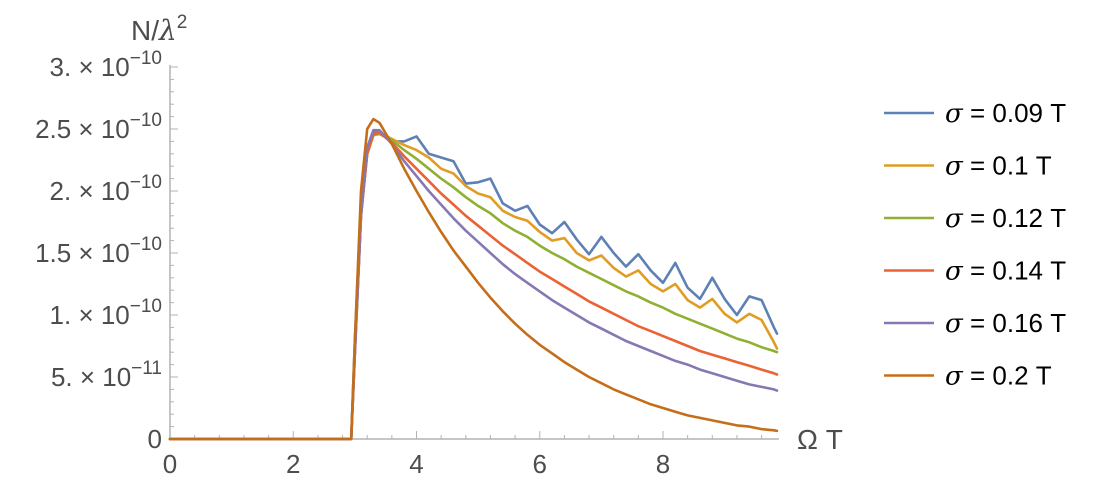 Image resolution: width=1101 pixels, height=494 pixels. What do you see at coordinates (98, 251) in the screenshot?
I see `y-tick-label: 1.5 × 10⁻¹⁰` at bounding box center [98, 251].